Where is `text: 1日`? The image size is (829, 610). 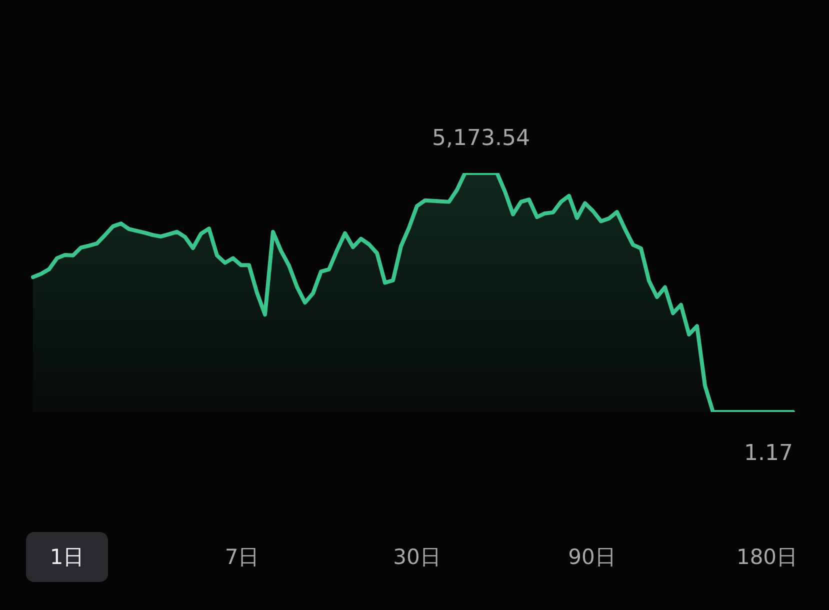
text: 1日 is located at coordinates (67, 557).